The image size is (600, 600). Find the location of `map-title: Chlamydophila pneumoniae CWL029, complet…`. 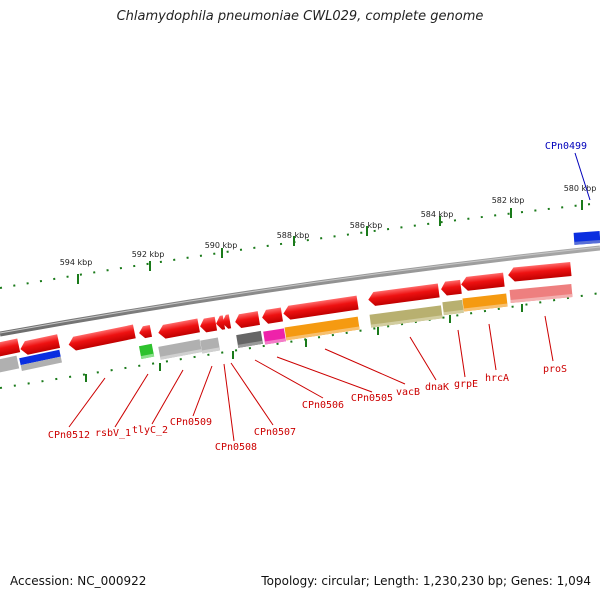

map-title: Chlamydophila pneumoniae CWL029, complet… is located at coordinates (300, 16).